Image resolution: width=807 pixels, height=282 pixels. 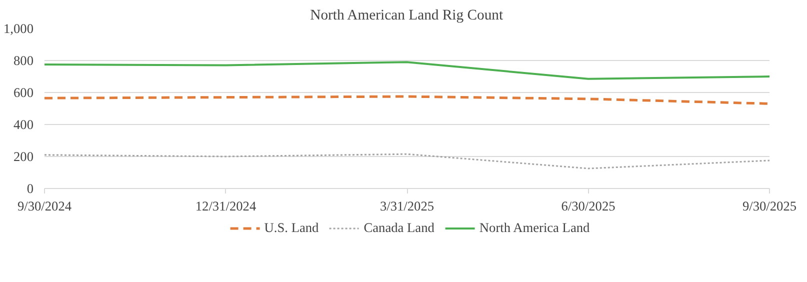 I want to click on chart-title: North American Land Rig Count, so click(x=407, y=16).